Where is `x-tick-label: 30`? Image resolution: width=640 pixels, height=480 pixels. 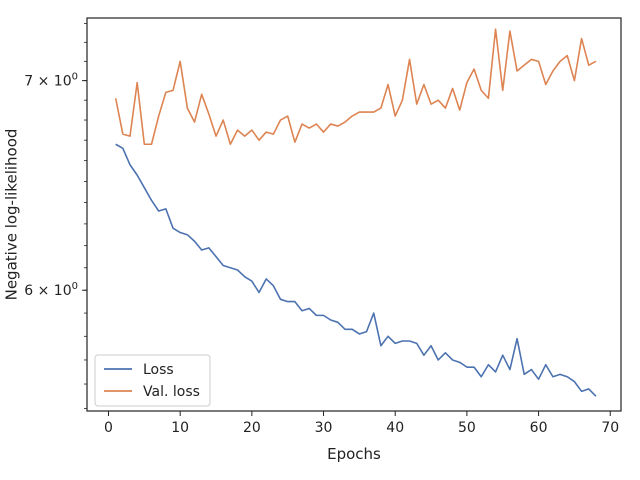
x-tick-label: 30 is located at coordinates (324, 428).